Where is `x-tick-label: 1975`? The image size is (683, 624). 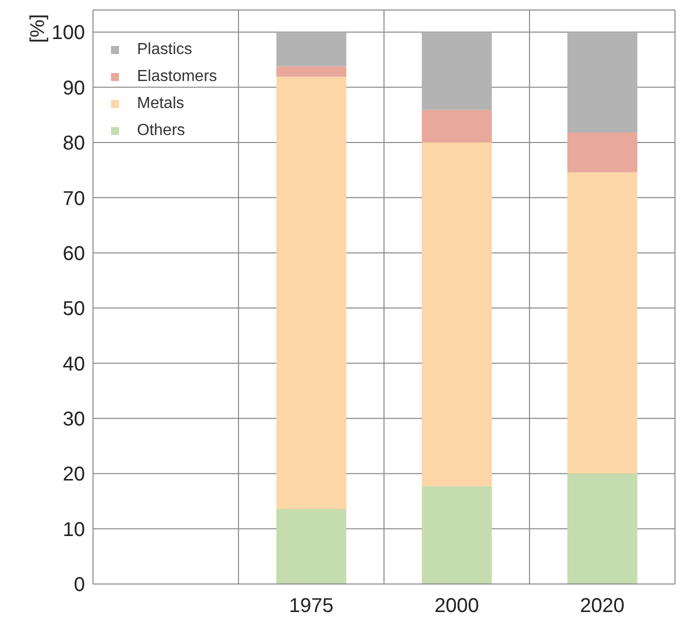
x-tick-label: 1975 is located at coordinates (311, 606).